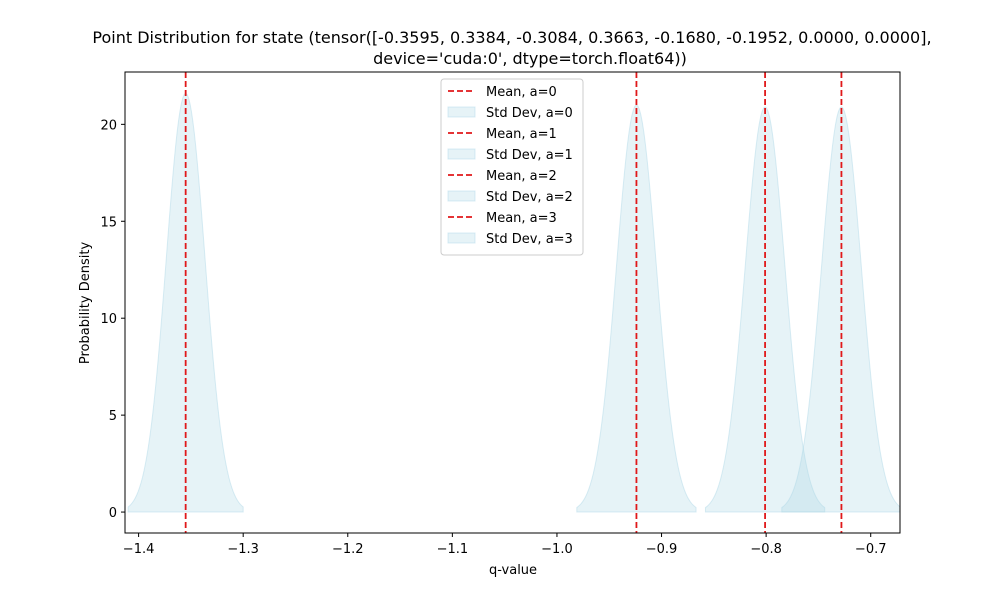 The height and width of the screenshot is (600, 1000). Describe the element at coordinates (529, 197) in the screenshot. I see `legend-label: Std Dev, a=2` at that location.